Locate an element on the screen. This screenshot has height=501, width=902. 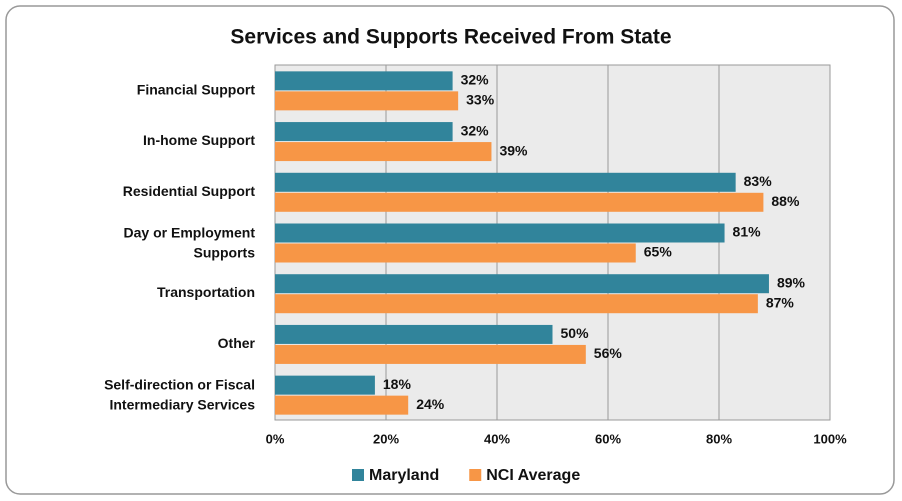
data-label: 39% is located at coordinates (513, 150).